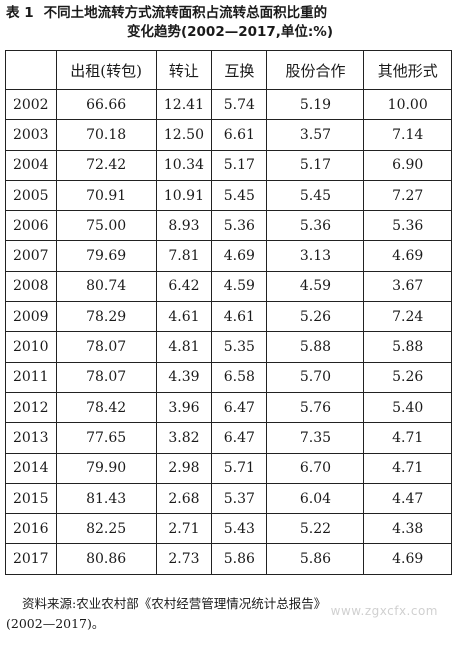 The width and height of the screenshot is (456, 645). What do you see at coordinates (407, 165) in the screenshot?
I see `cell-other: 6.90` at bounding box center [407, 165].